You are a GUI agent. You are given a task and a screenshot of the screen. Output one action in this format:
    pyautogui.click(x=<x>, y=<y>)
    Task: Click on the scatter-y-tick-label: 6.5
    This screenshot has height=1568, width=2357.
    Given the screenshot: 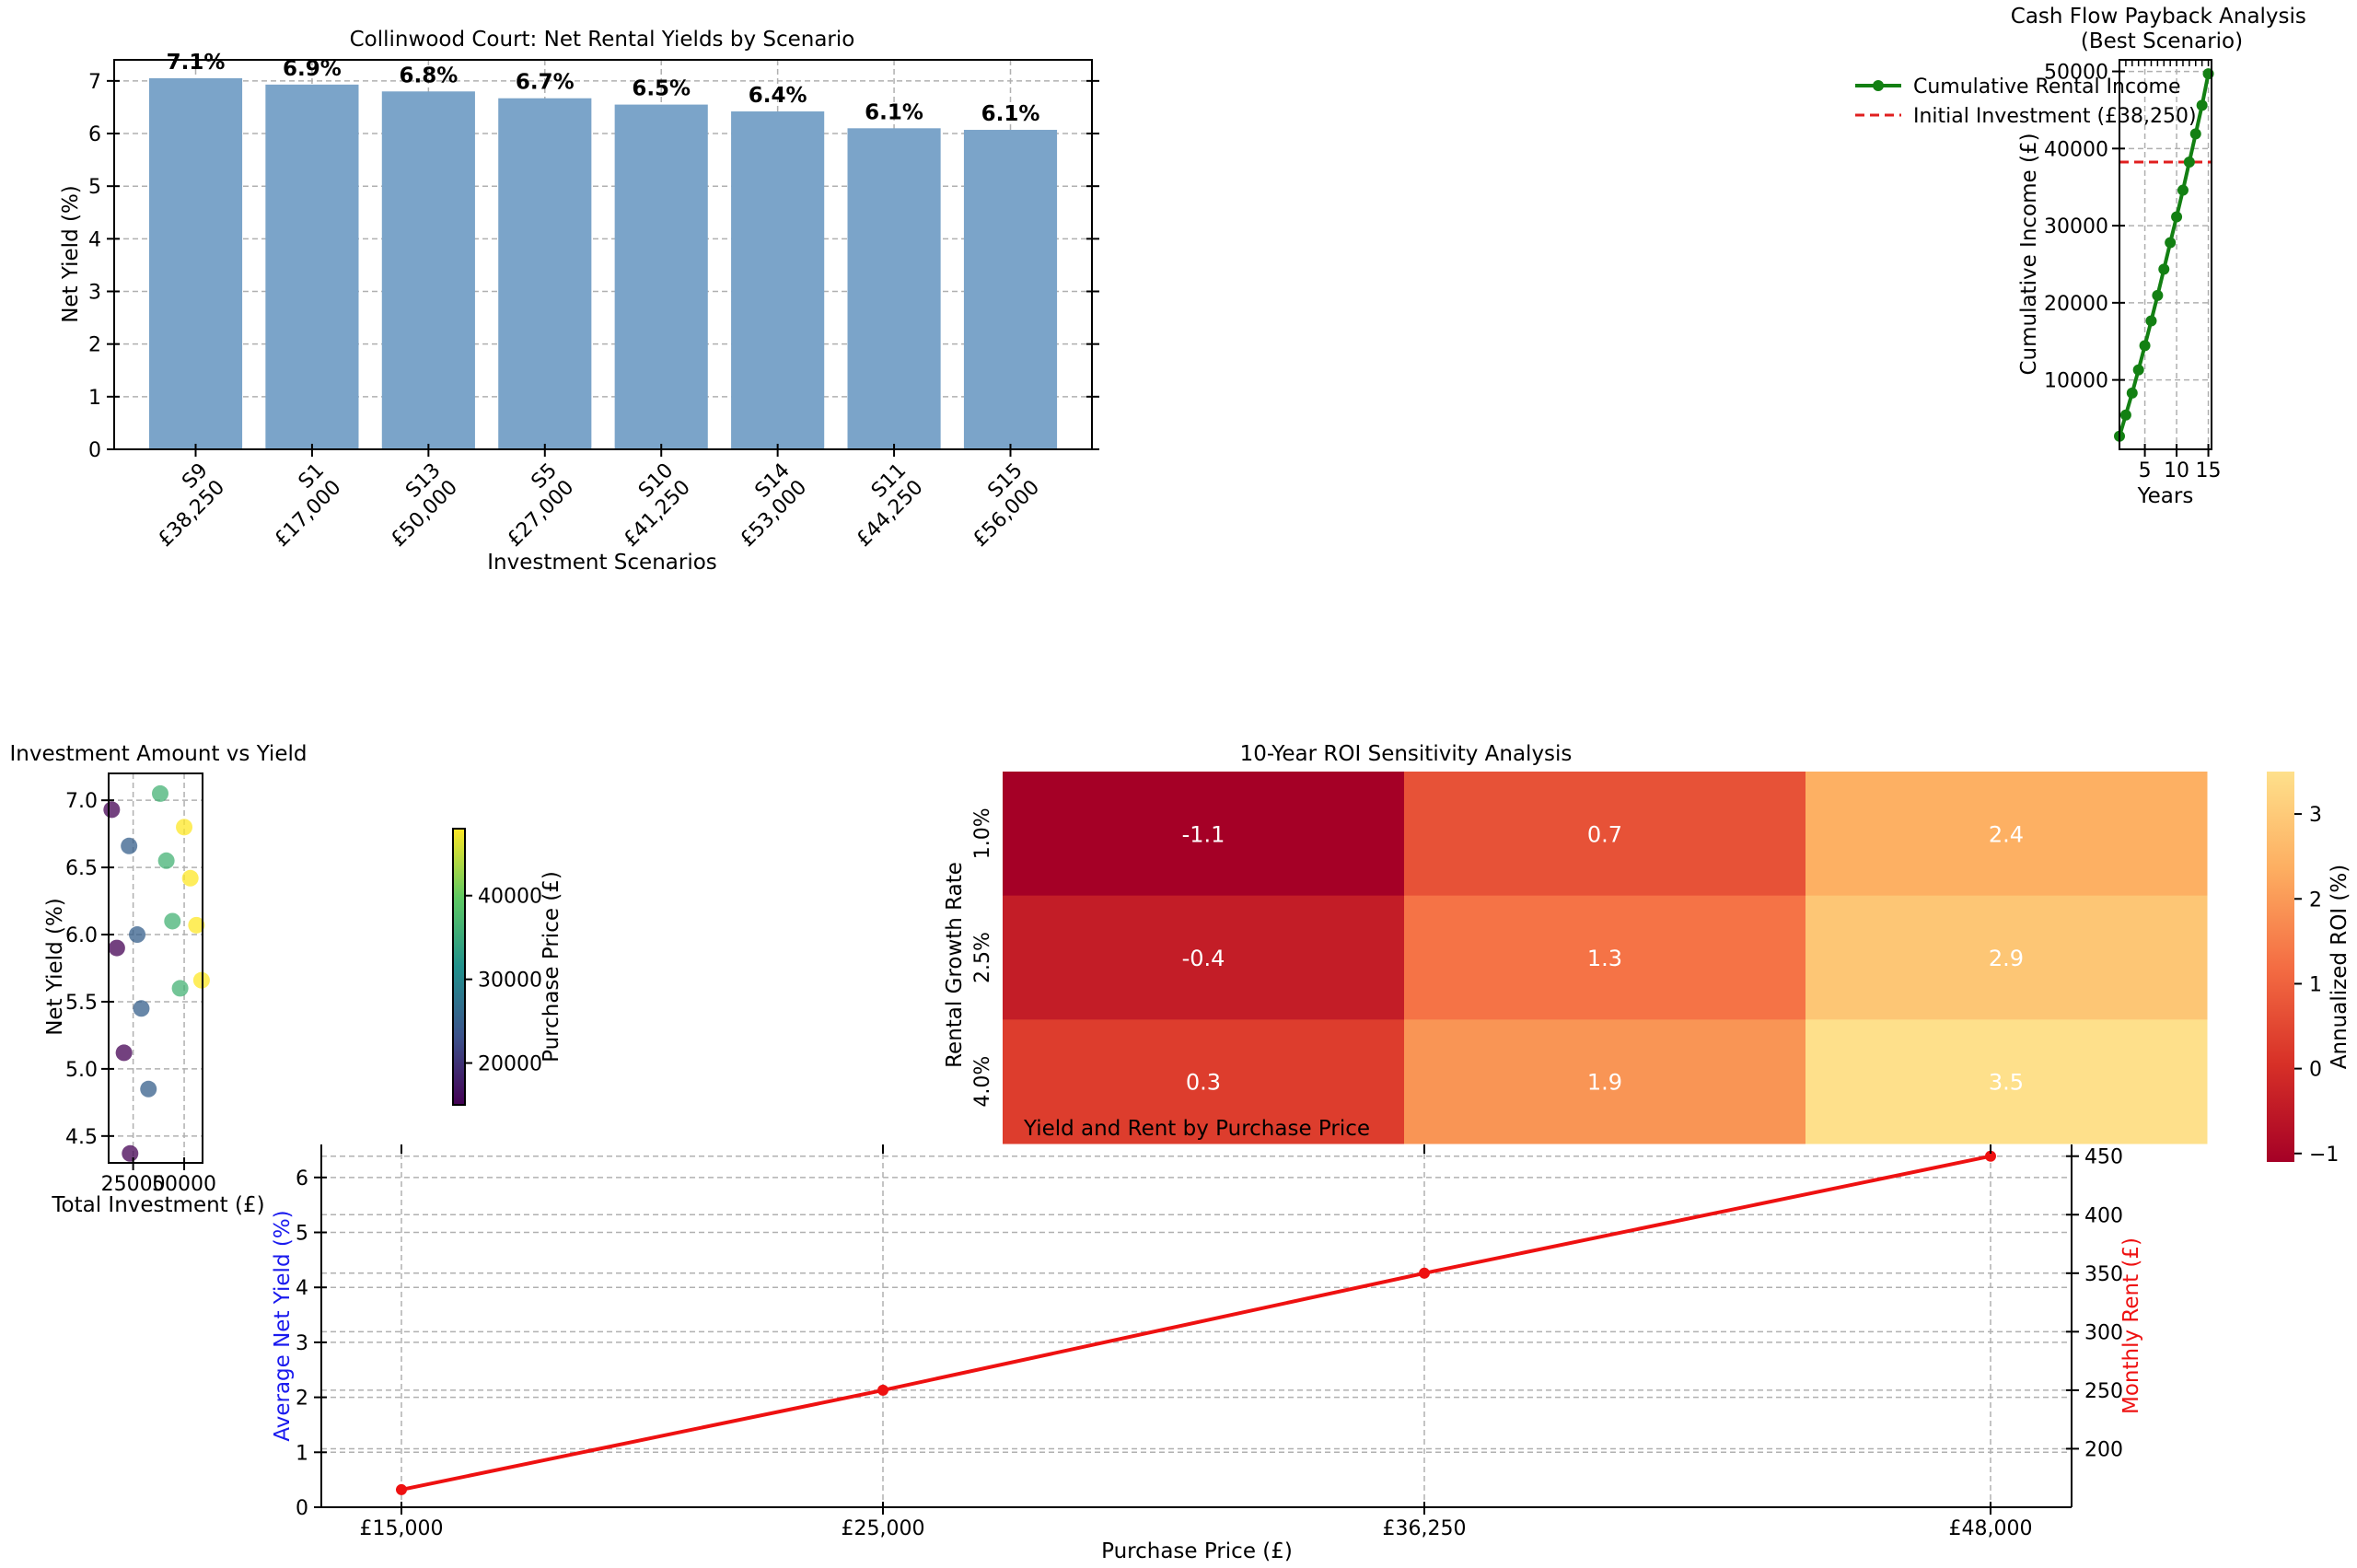 What is the action you would take?
    pyautogui.click(x=81, y=868)
    